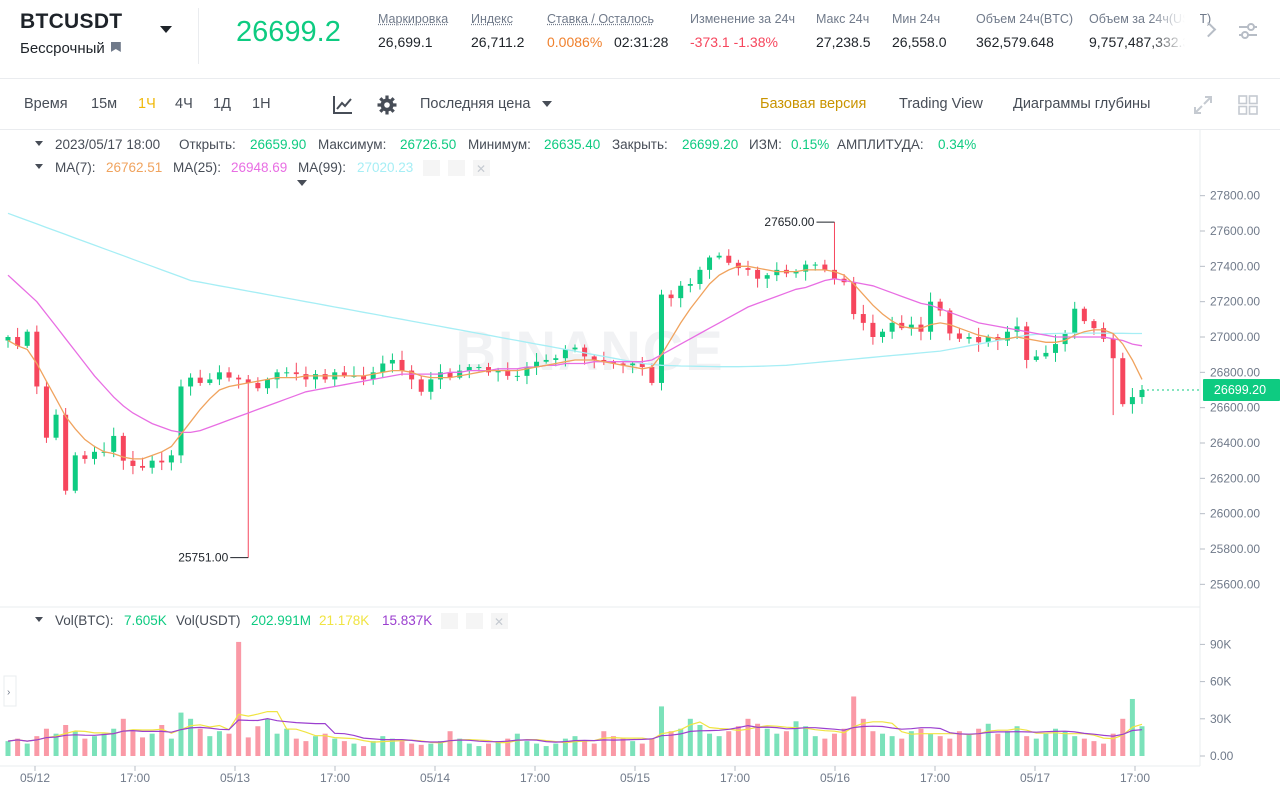 The image size is (1288, 804). Describe the element at coordinates (941, 104) in the screenshot. I see `view-tradingview: Trading View` at that location.